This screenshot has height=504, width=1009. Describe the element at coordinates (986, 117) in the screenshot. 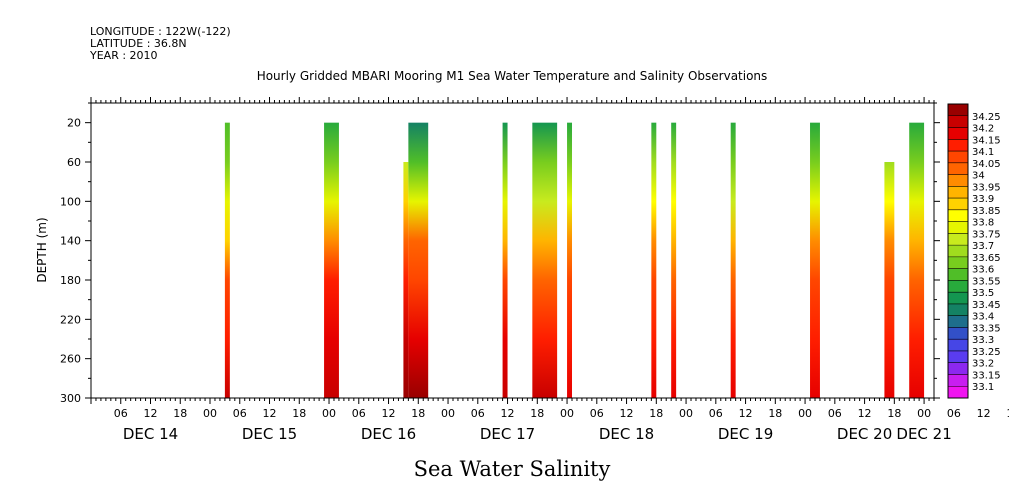

I see `colorbar-label: 34.25` at that location.